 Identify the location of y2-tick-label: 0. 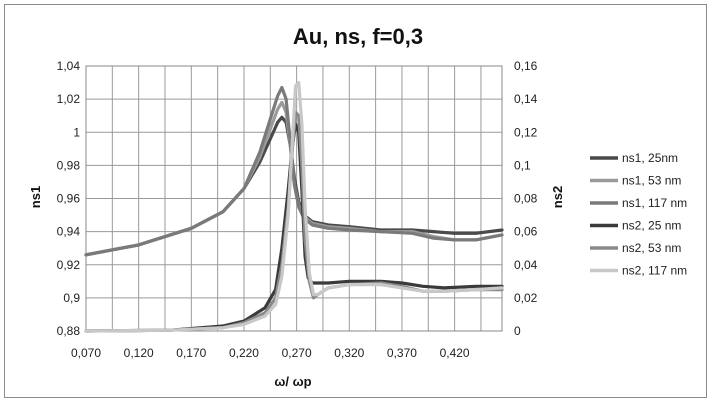
(517, 331).